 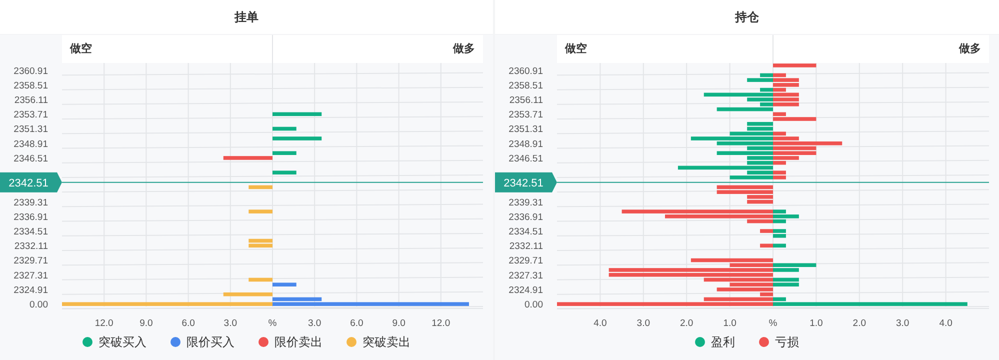 I want to click on legend-label: 限价买入, so click(x=210, y=342).